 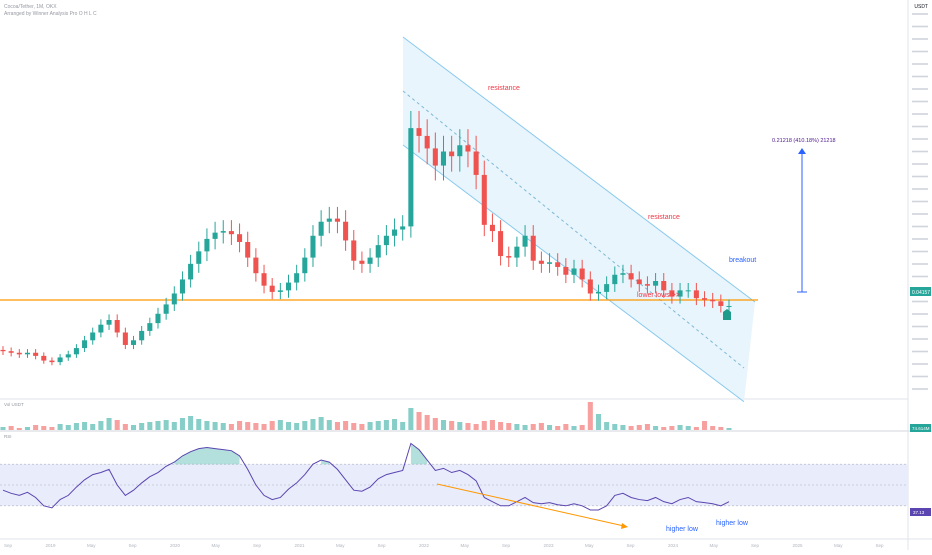 What do you see at coordinates (921, 293) in the screenshot?
I see `price-badge: 0.04157` at bounding box center [921, 293].